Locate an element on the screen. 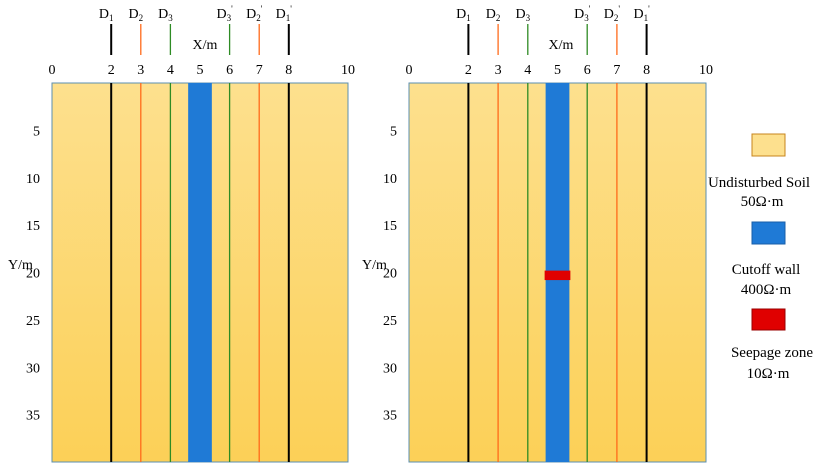 The height and width of the screenshot is (467, 838). legend-label-wall: Cutoff wall is located at coordinates (766, 270).